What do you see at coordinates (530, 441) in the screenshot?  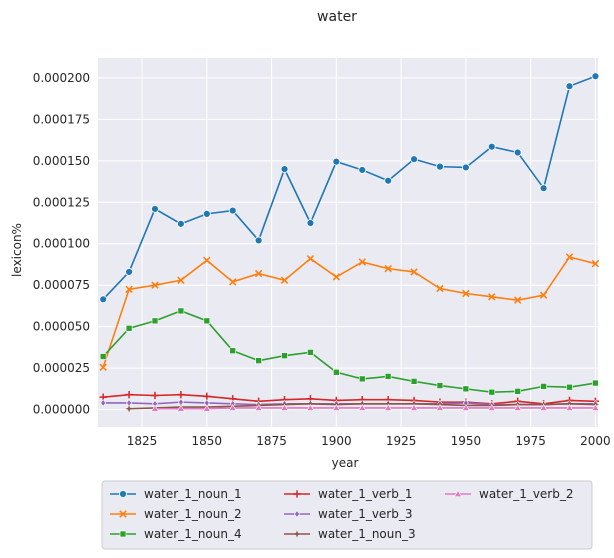 I see `x-tick-label: 1975` at bounding box center [530, 441].